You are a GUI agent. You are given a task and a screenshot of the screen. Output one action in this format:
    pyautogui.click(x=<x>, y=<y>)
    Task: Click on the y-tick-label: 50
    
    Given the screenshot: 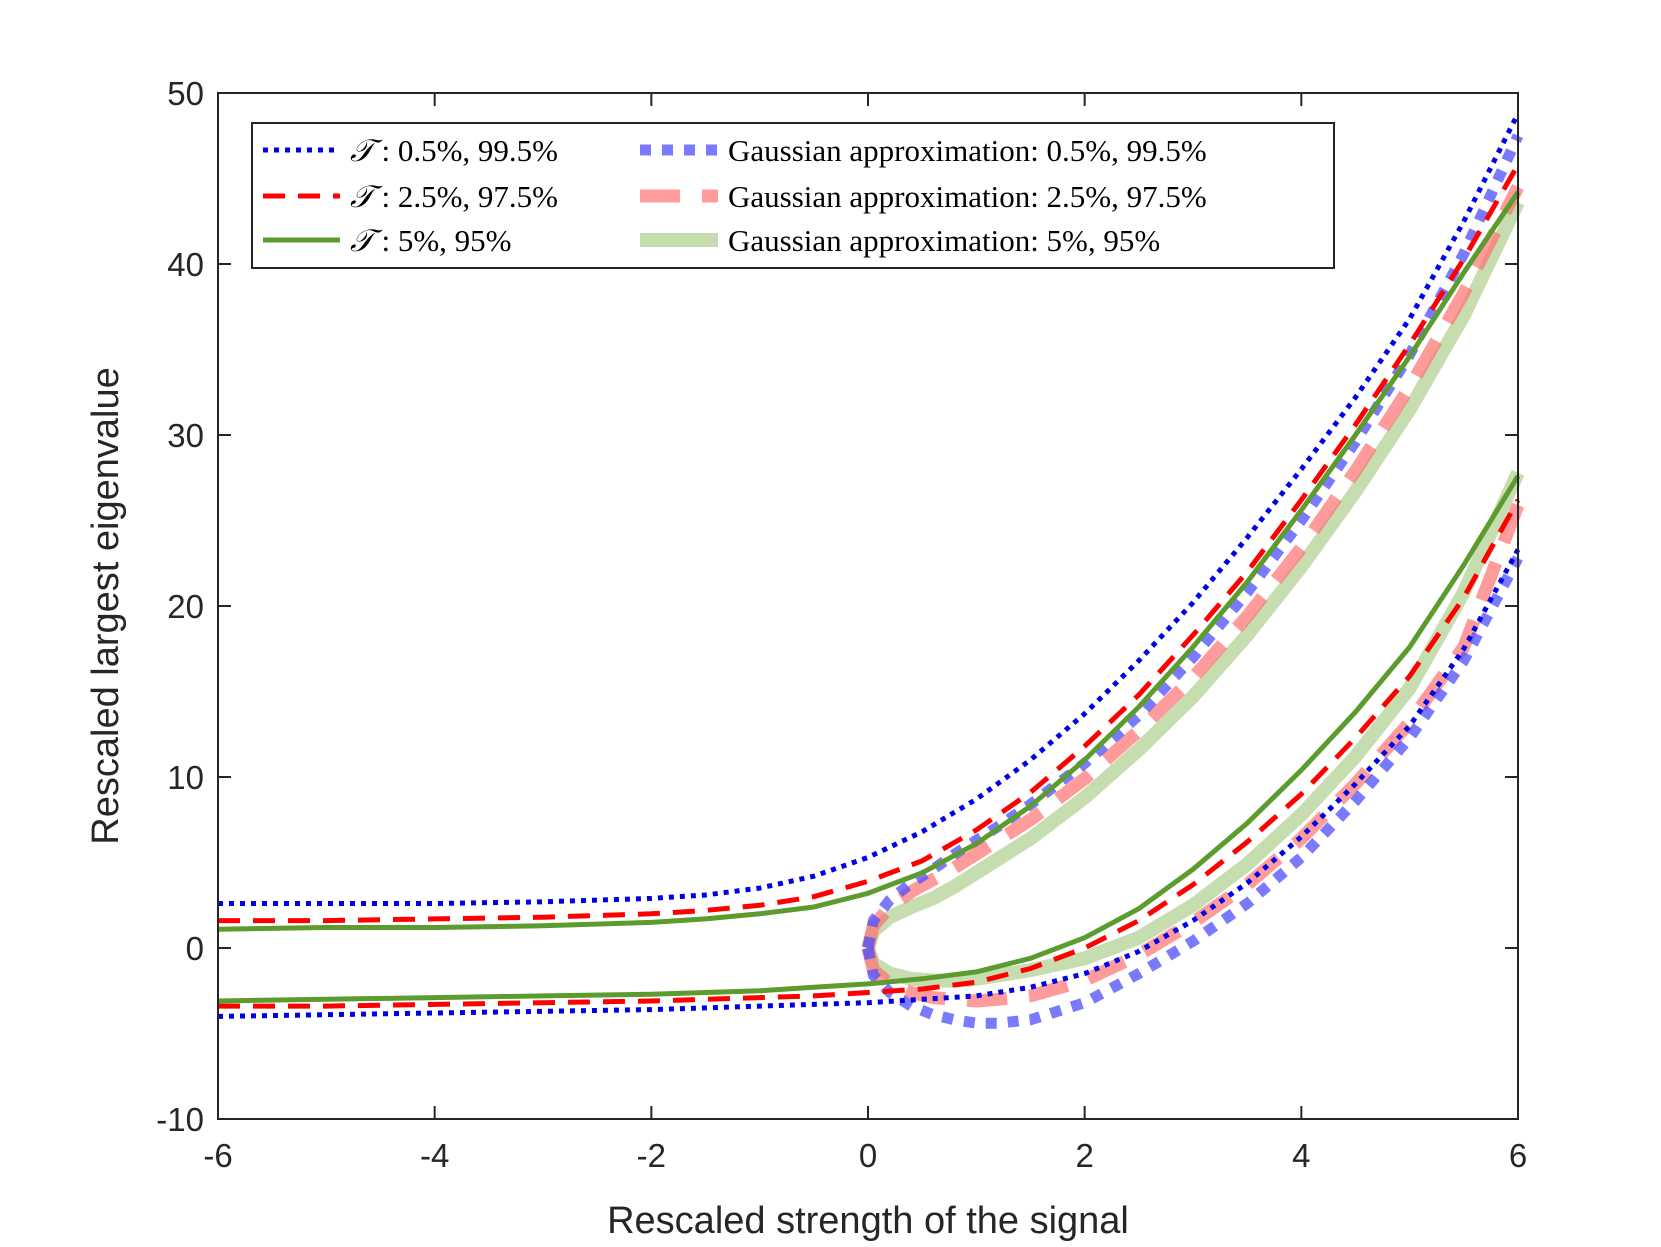 What is the action you would take?
    pyautogui.click(x=185, y=93)
    